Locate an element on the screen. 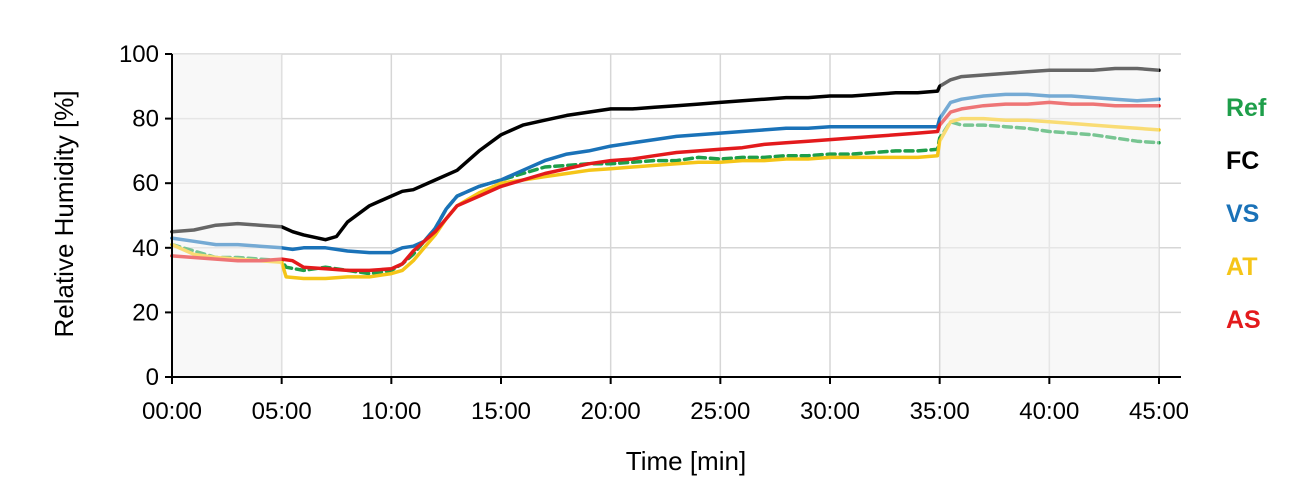  x-tick-label: 10:00 is located at coordinates (391, 411).